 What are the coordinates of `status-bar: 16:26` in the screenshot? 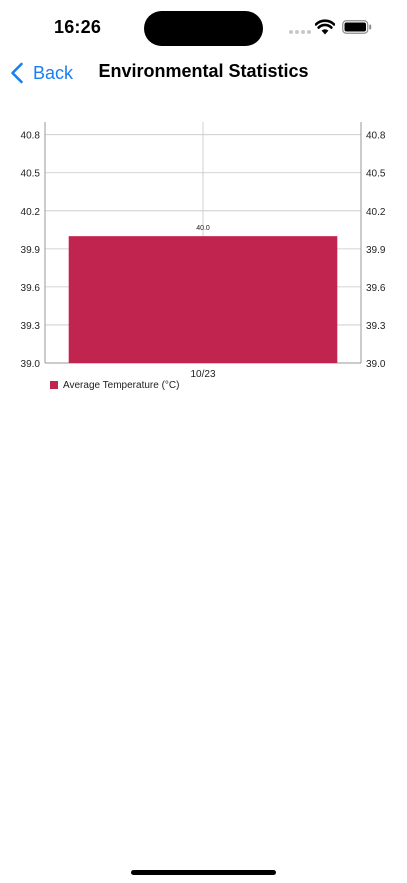 It's located at (203, 28).